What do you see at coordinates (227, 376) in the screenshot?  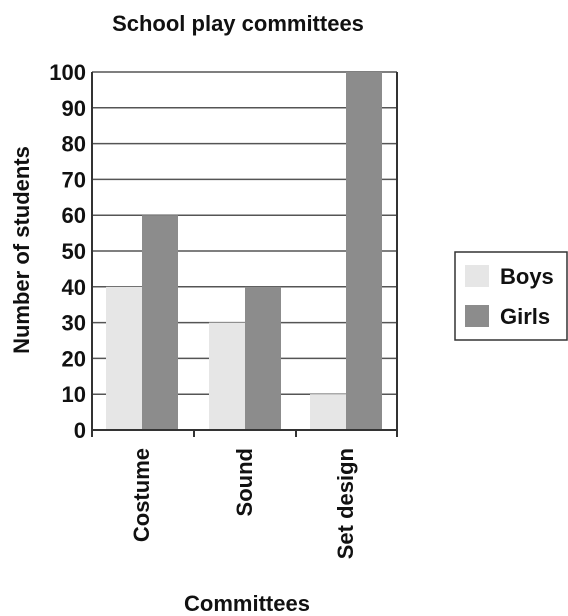 I see `bar-boys-sound` at bounding box center [227, 376].